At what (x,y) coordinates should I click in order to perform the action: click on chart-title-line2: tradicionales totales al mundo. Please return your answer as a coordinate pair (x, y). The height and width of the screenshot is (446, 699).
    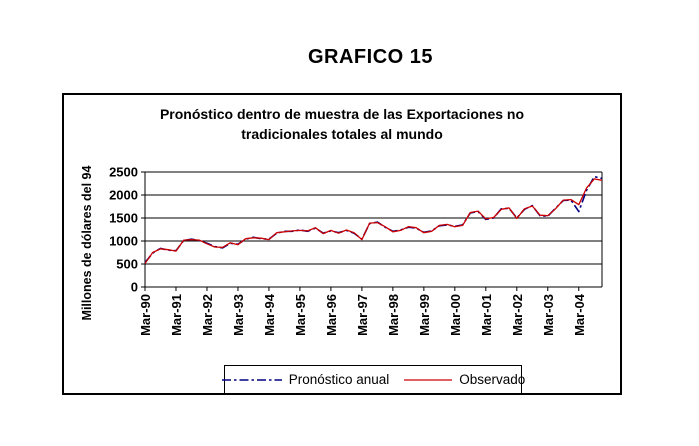
    Looking at the image, I should click on (342, 134).